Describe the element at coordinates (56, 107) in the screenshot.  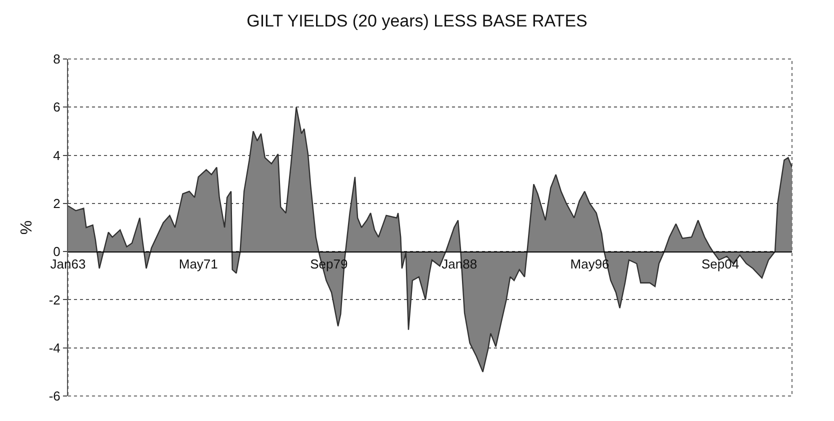
I see `y-tick-label: 6` at that location.